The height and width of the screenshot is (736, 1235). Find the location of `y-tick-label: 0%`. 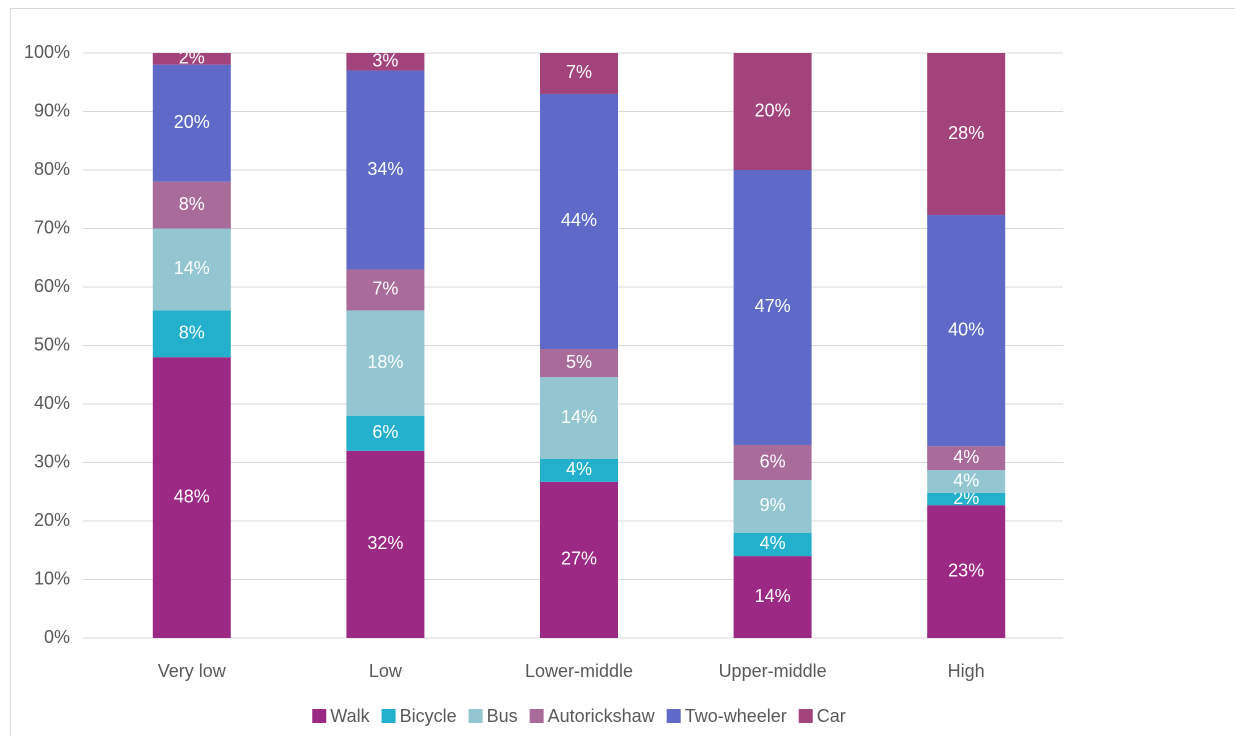

y-tick-label: 0% is located at coordinates (57, 637).